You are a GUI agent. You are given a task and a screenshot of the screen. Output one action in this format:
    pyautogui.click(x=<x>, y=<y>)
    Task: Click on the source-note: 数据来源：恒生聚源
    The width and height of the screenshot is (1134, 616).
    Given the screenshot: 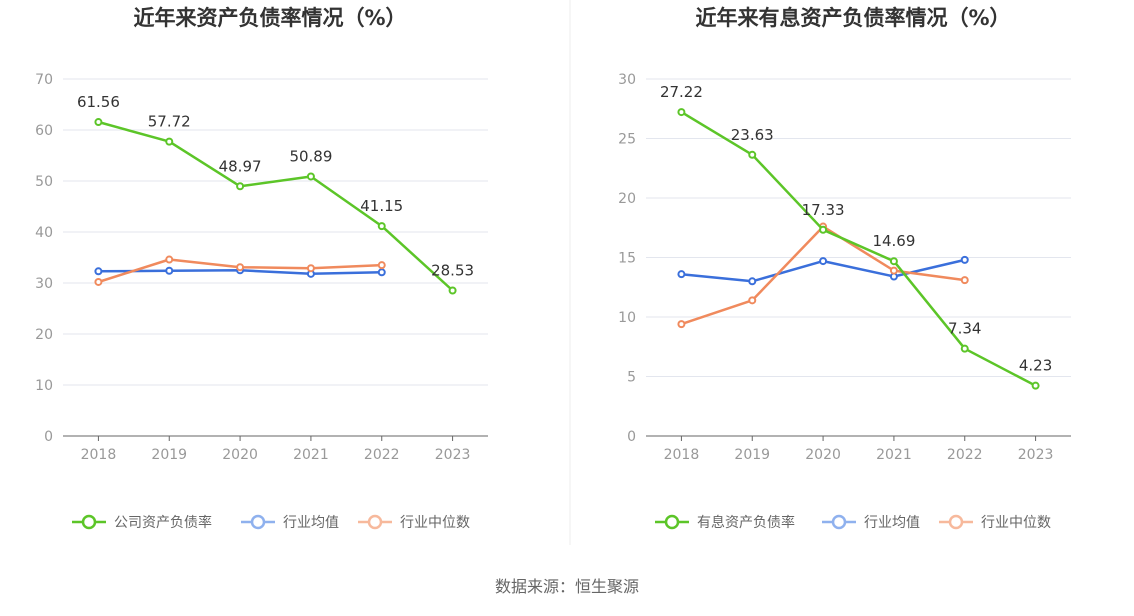 What is the action you would take?
    pyautogui.click(x=567, y=586)
    